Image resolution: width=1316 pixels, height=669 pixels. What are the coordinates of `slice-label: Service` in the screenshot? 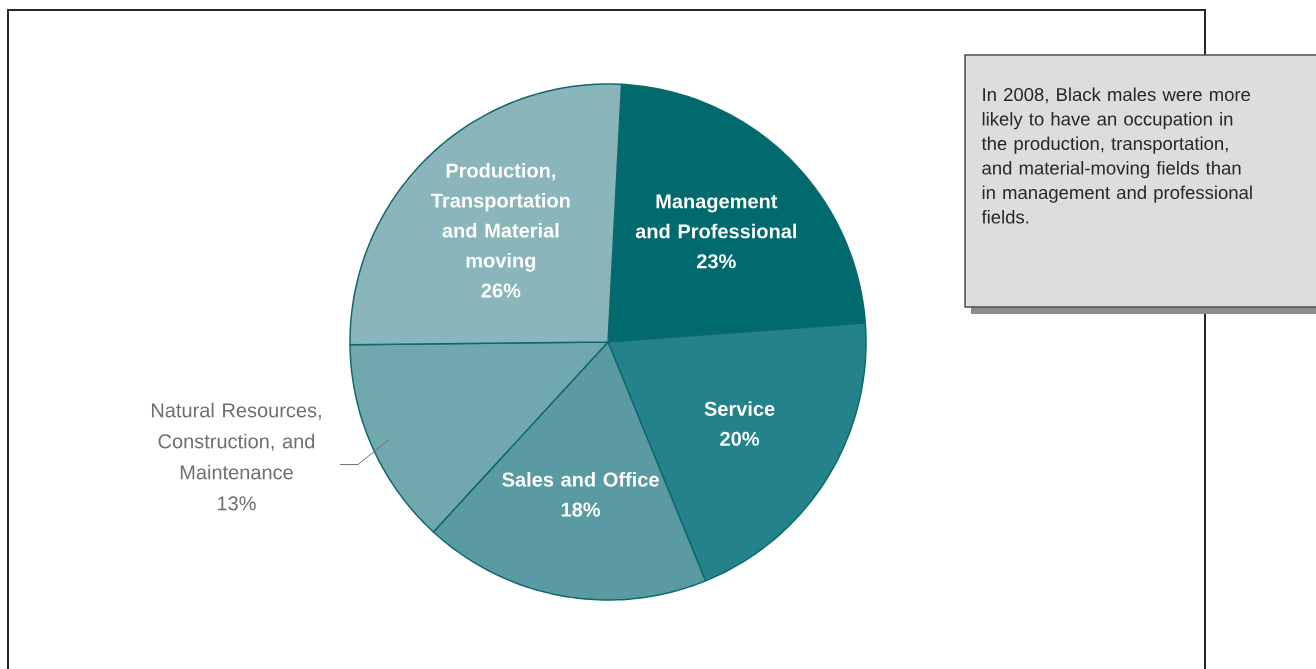 It's located at (739, 408).